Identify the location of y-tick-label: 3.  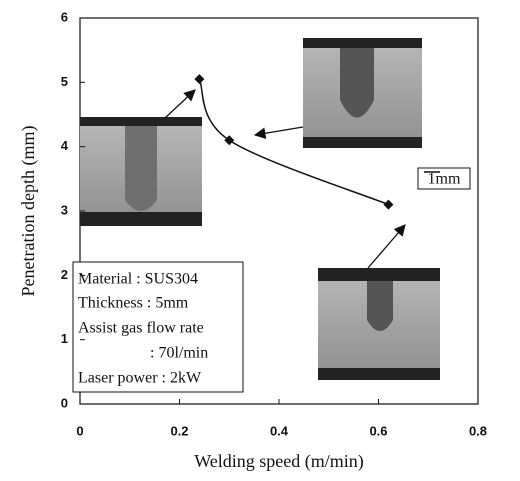
(64, 209).